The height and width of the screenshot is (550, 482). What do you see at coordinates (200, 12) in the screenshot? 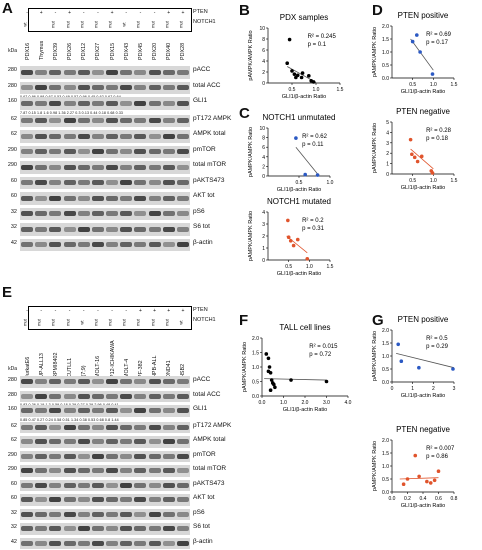
I see `pten-row-label: PTEN` at bounding box center [200, 12].